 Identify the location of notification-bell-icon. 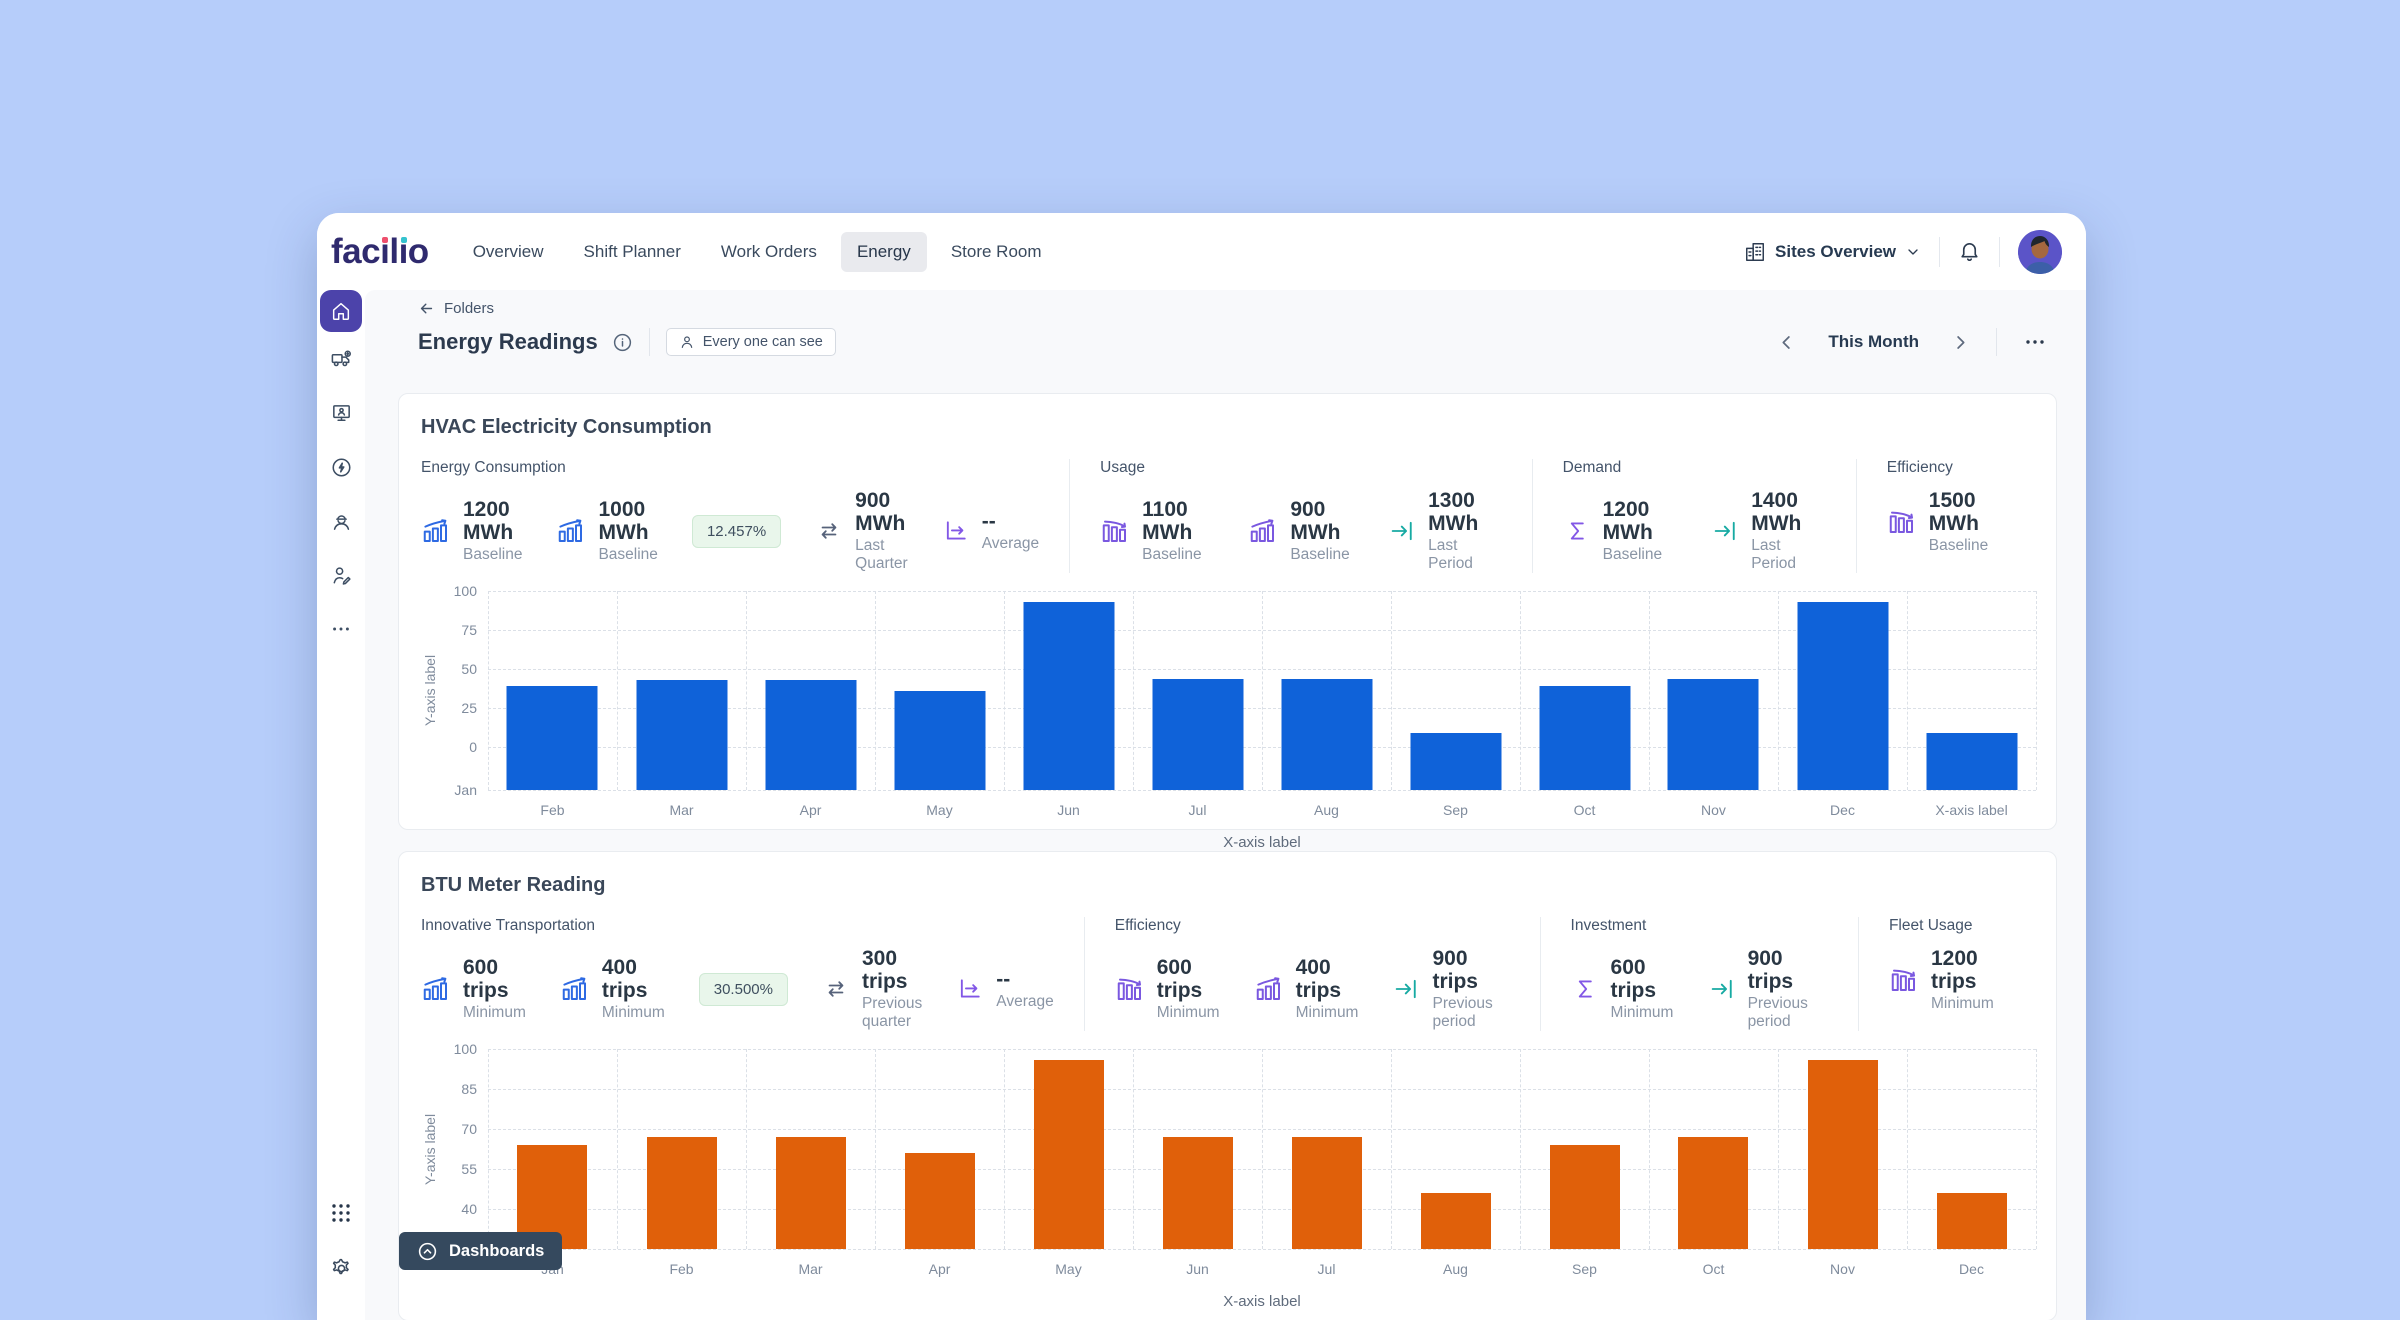
(1969, 251).